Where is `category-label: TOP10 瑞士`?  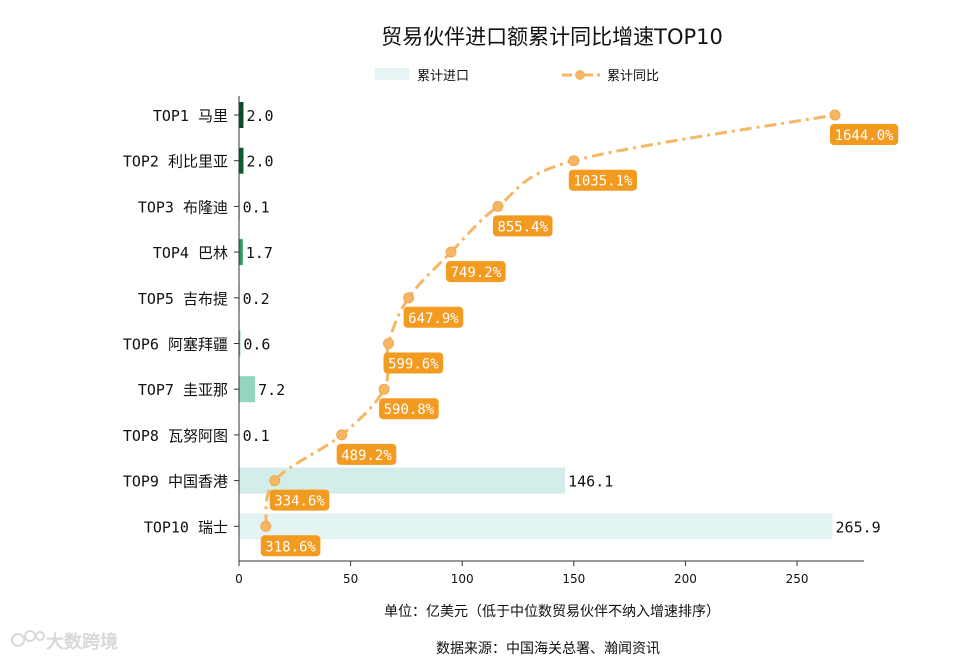 category-label: TOP10 瑞士 is located at coordinates (186, 527).